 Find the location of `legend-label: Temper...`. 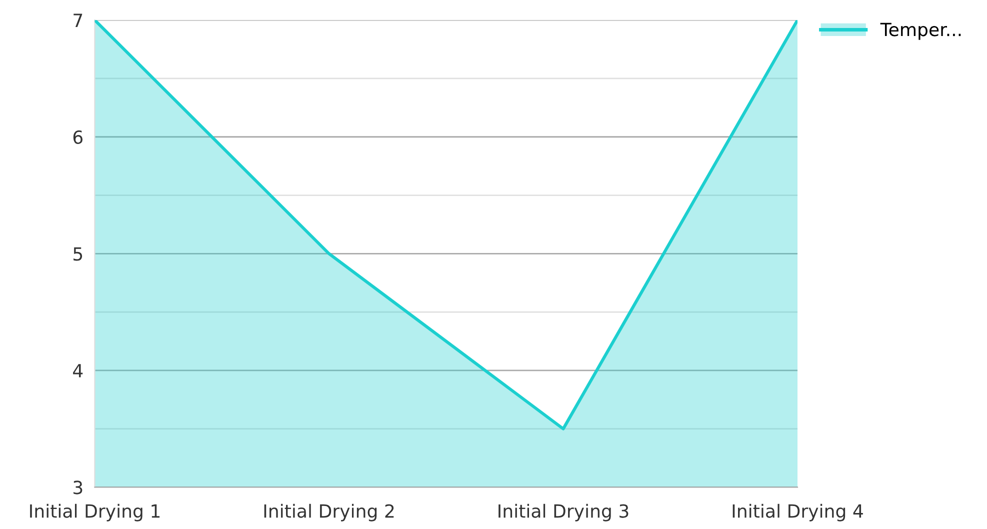

legend-label: Temper... is located at coordinates (920, 31).